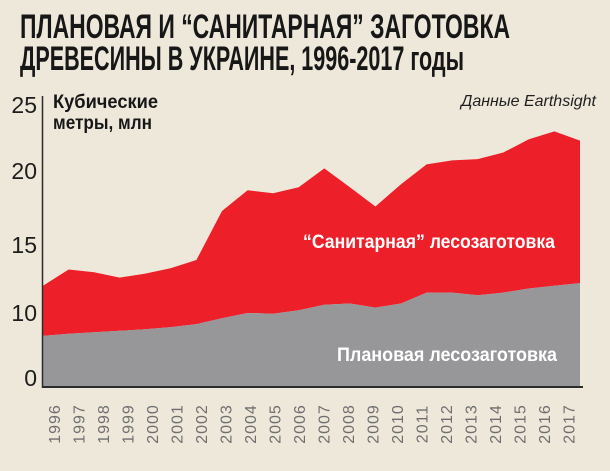 The height and width of the screenshot is (471, 610). What do you see at coordinates (227, 424) in the screenshot?
I see `x-axis-year-label: 2003` at bounding box center [227, 424].